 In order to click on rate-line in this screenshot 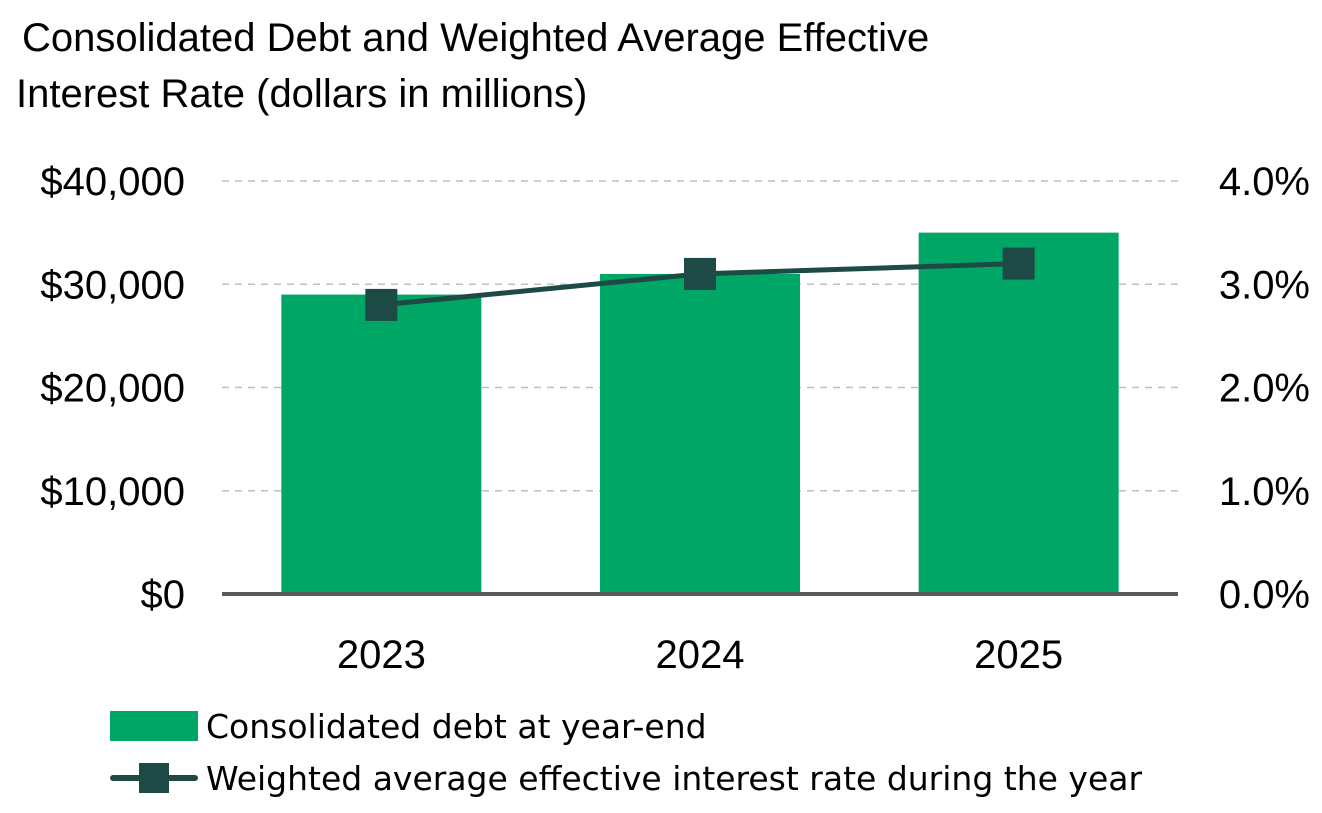, I will do `click(700, 284)`.